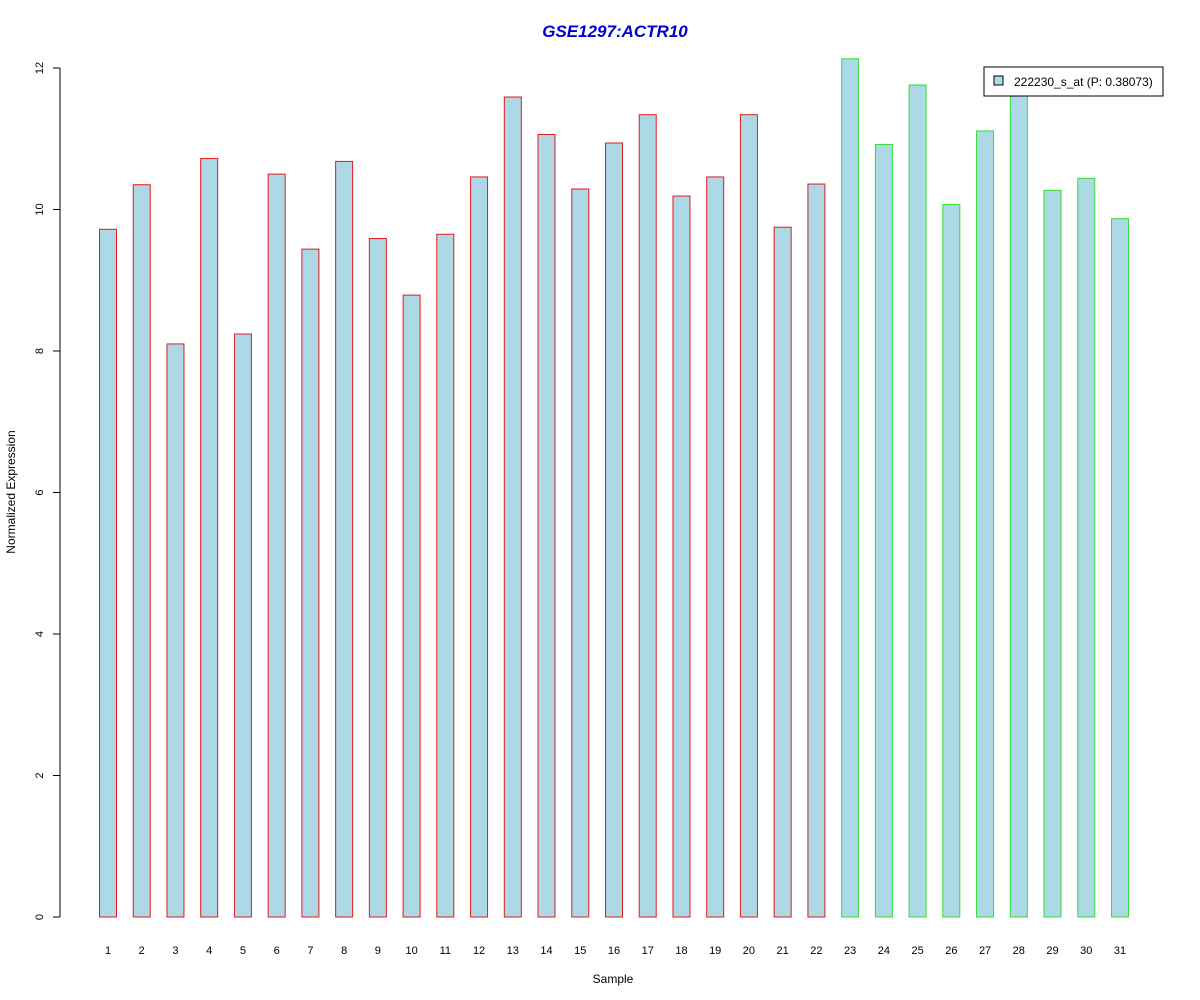 This screenshot has height=1000, width=1200. What do you see at coordinates (479, 951) in the screenshot?
I see `x-tick-label: 12` at bounding box center [479, 951].